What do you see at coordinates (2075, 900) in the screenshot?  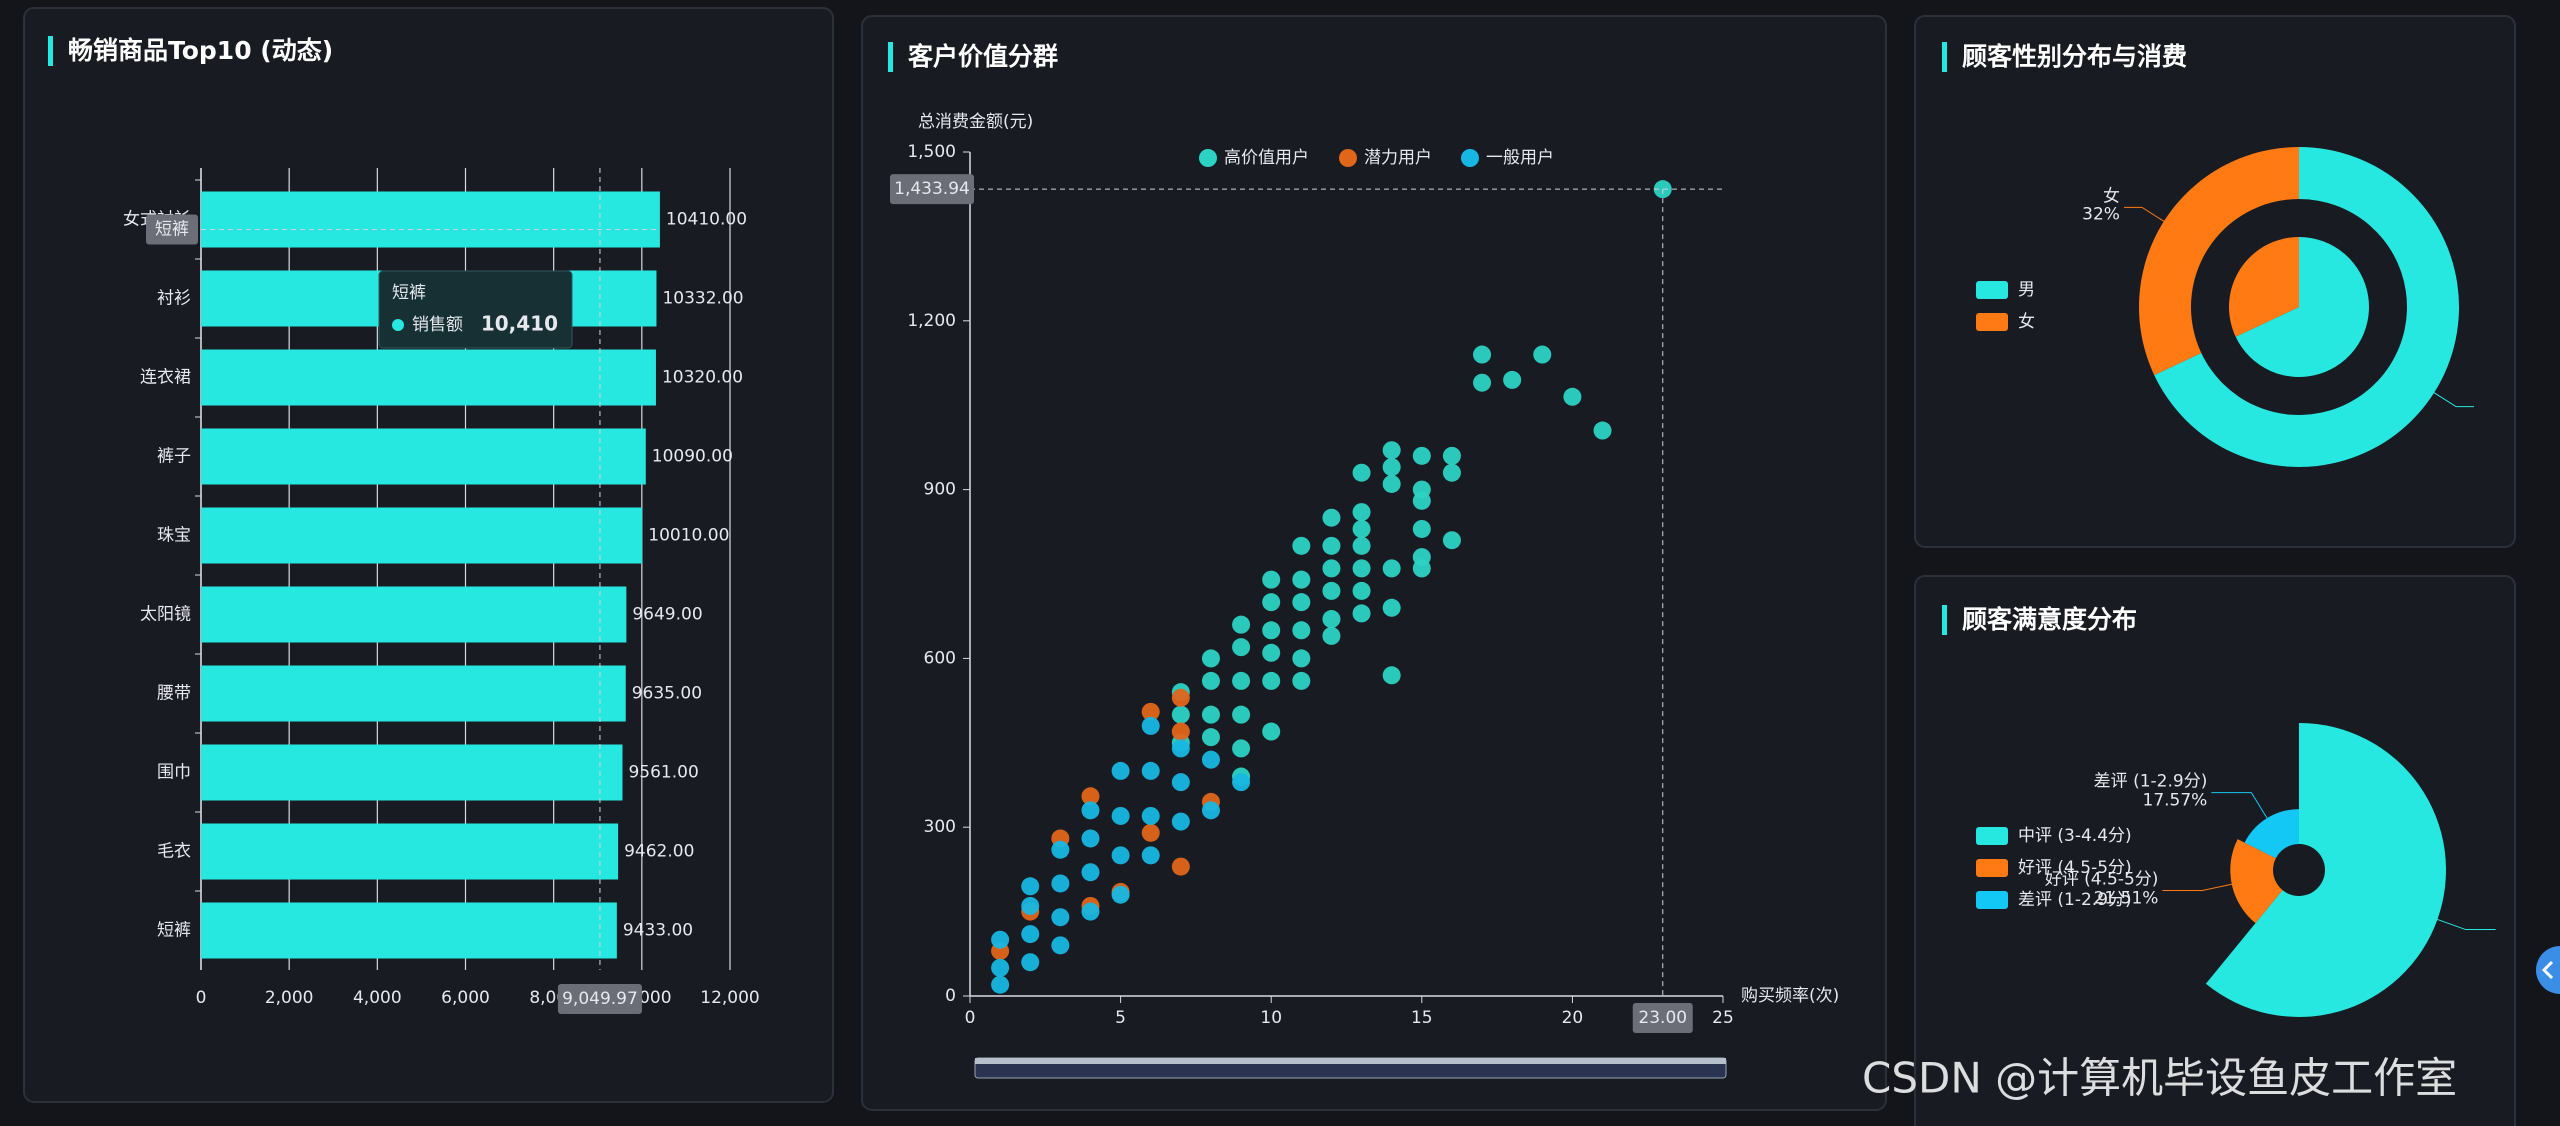 I see `legend-label: 差评 (1-2.9分)` at bounding box center [2075, 900].